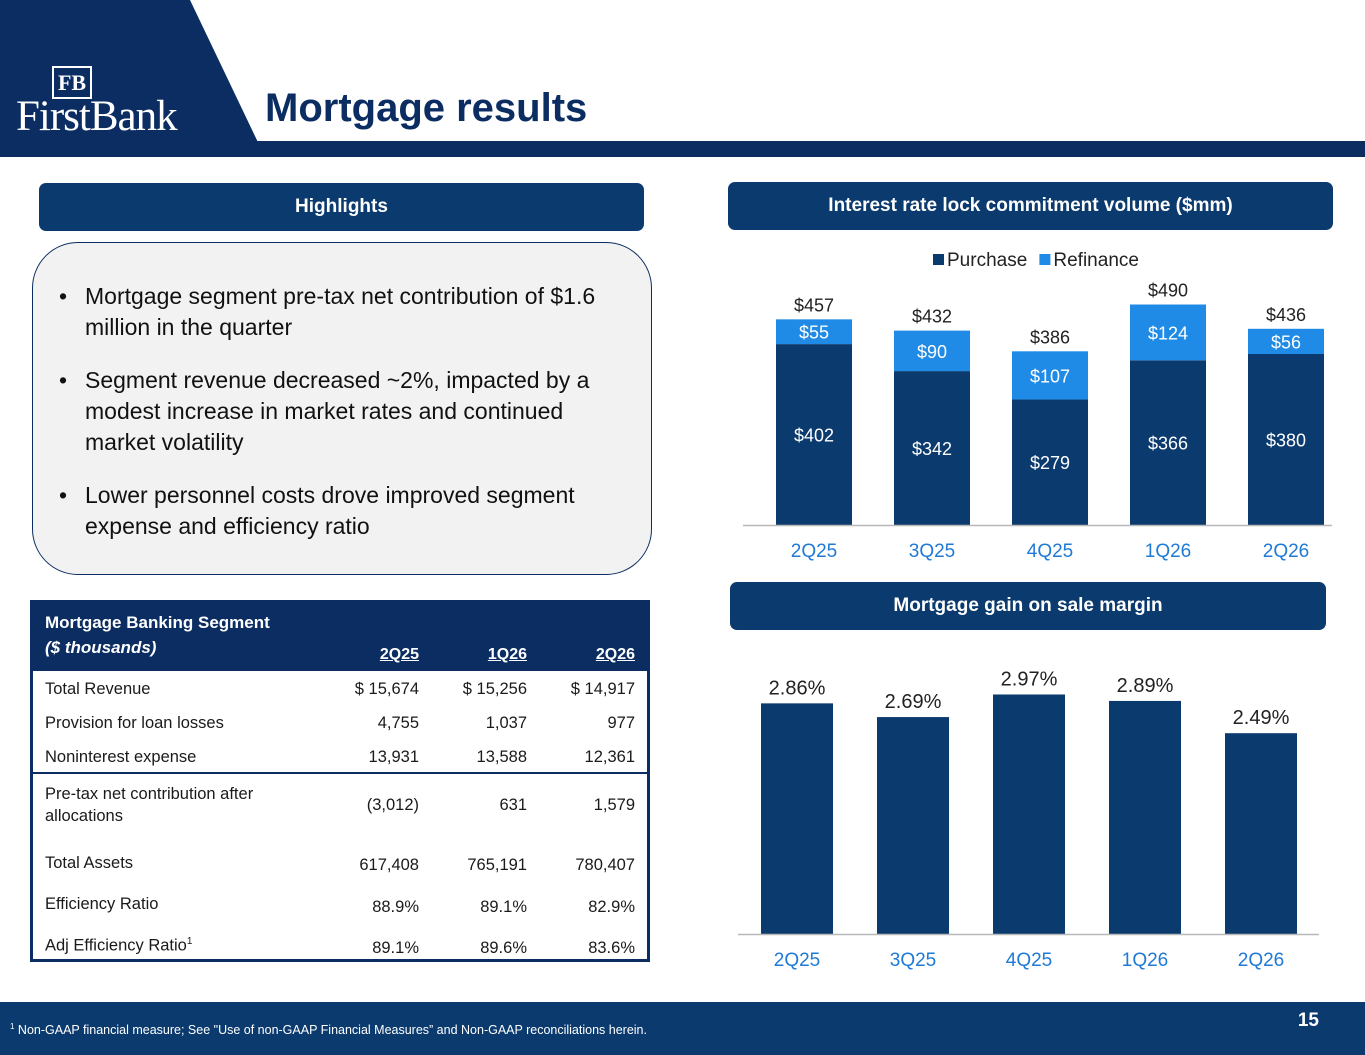 This screenshot has height=1055, width=1365. What do you see at coordinates (134, 723) in the screenshot?
I see `row-label: Provision for loan losses` at bounding box center [134, 723].